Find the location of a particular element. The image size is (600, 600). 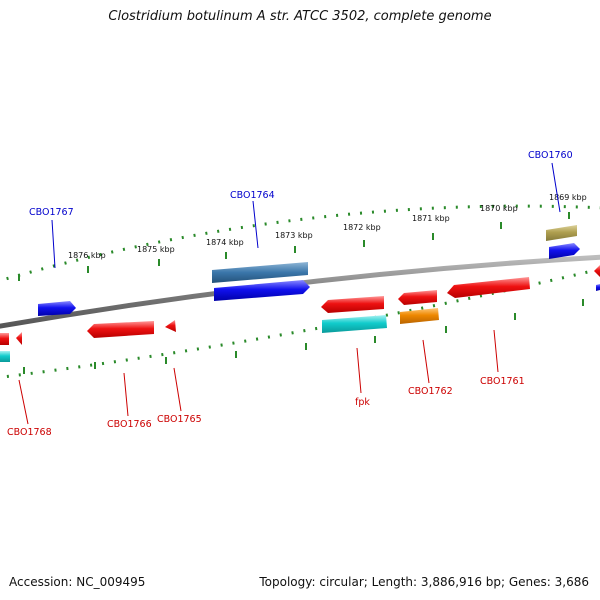

feature-CBO1766 is located at coordinates (120, 329).